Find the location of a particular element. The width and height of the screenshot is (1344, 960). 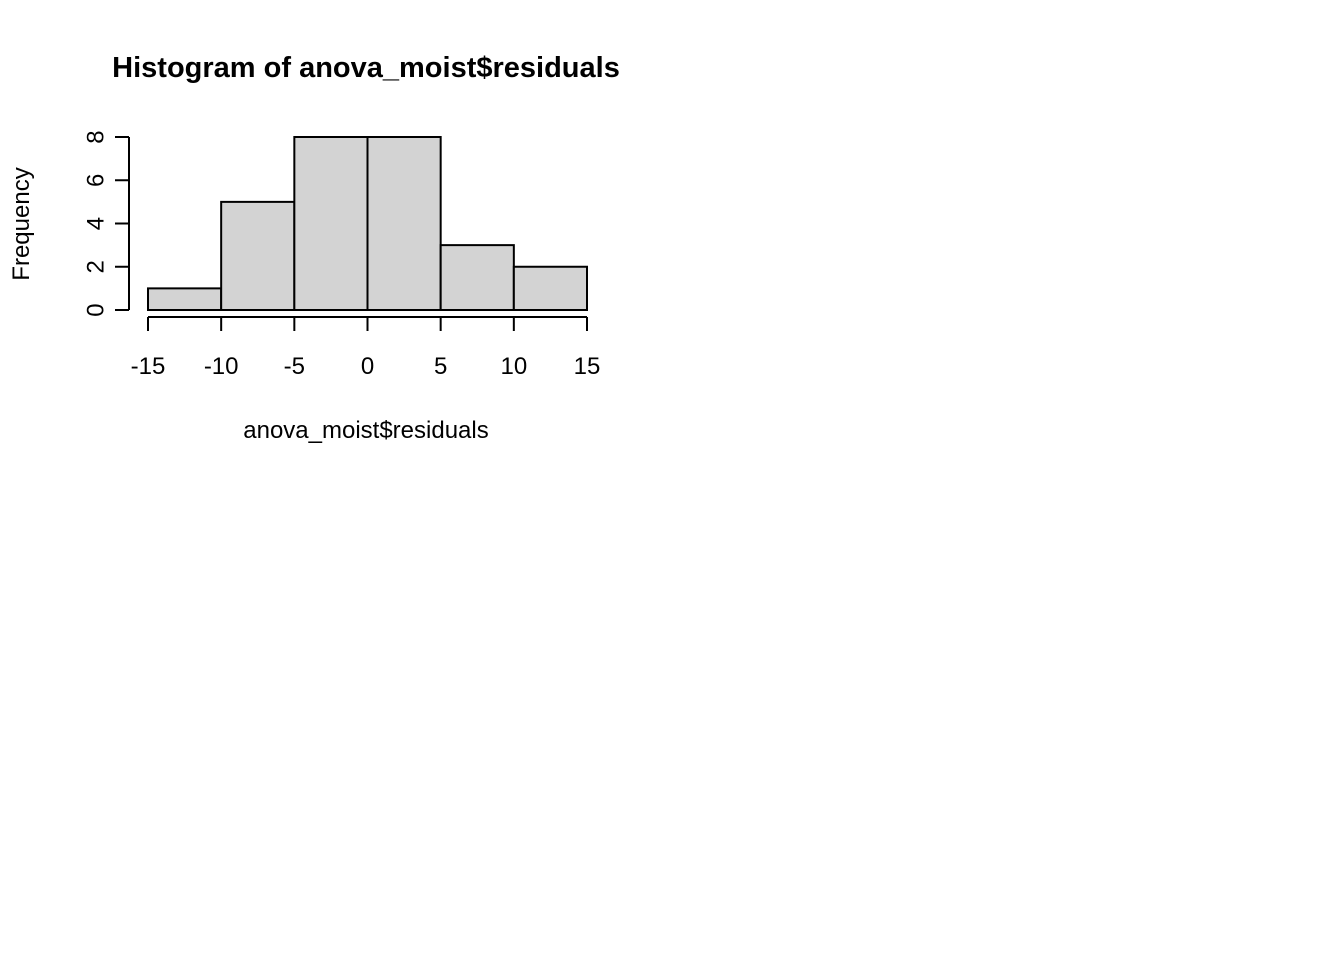

x-tick-label: 10 is located at coordinates (513, 366).